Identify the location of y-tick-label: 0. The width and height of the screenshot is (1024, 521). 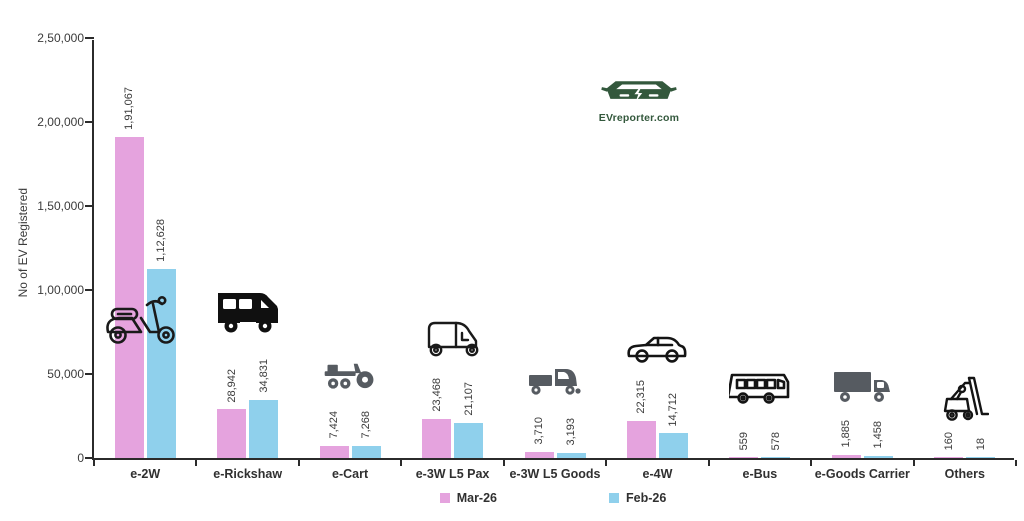
(80, 458).